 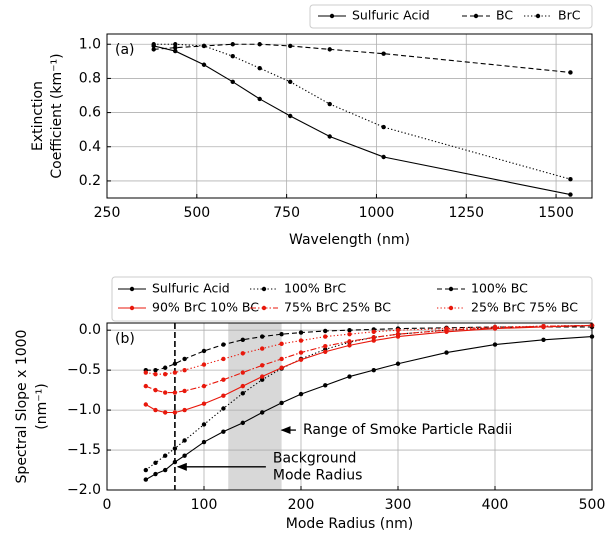 What do you see at coordinates (315, 458) in the screenshot?
I see `annotation-text: Background` at bounding box center [315, 458].